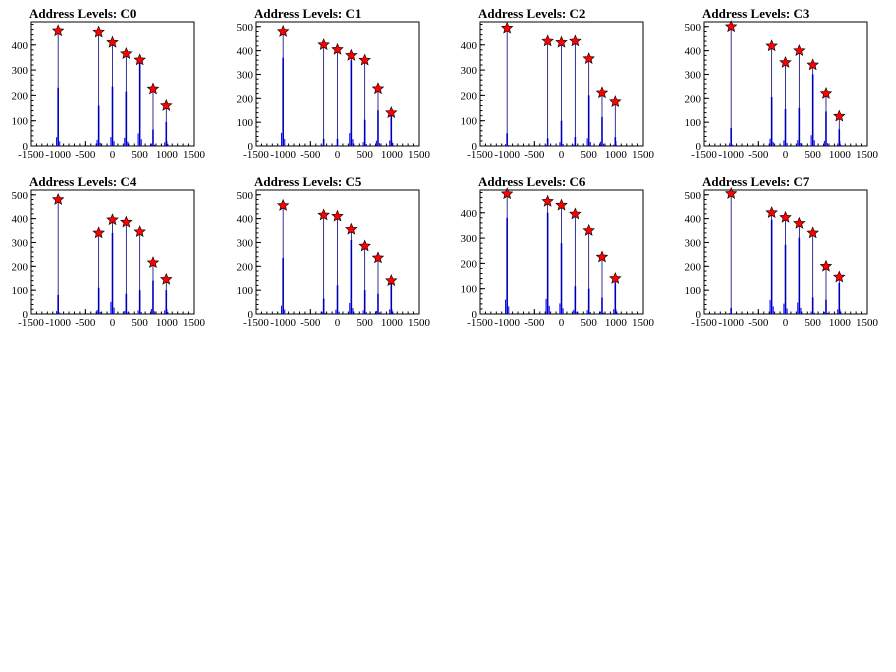 The height and width of the screenshot is (672, 896). Describe the element at coordinates (756, 181) in the screenshot. I see `chart-title: Address Levels: C7` at that location.